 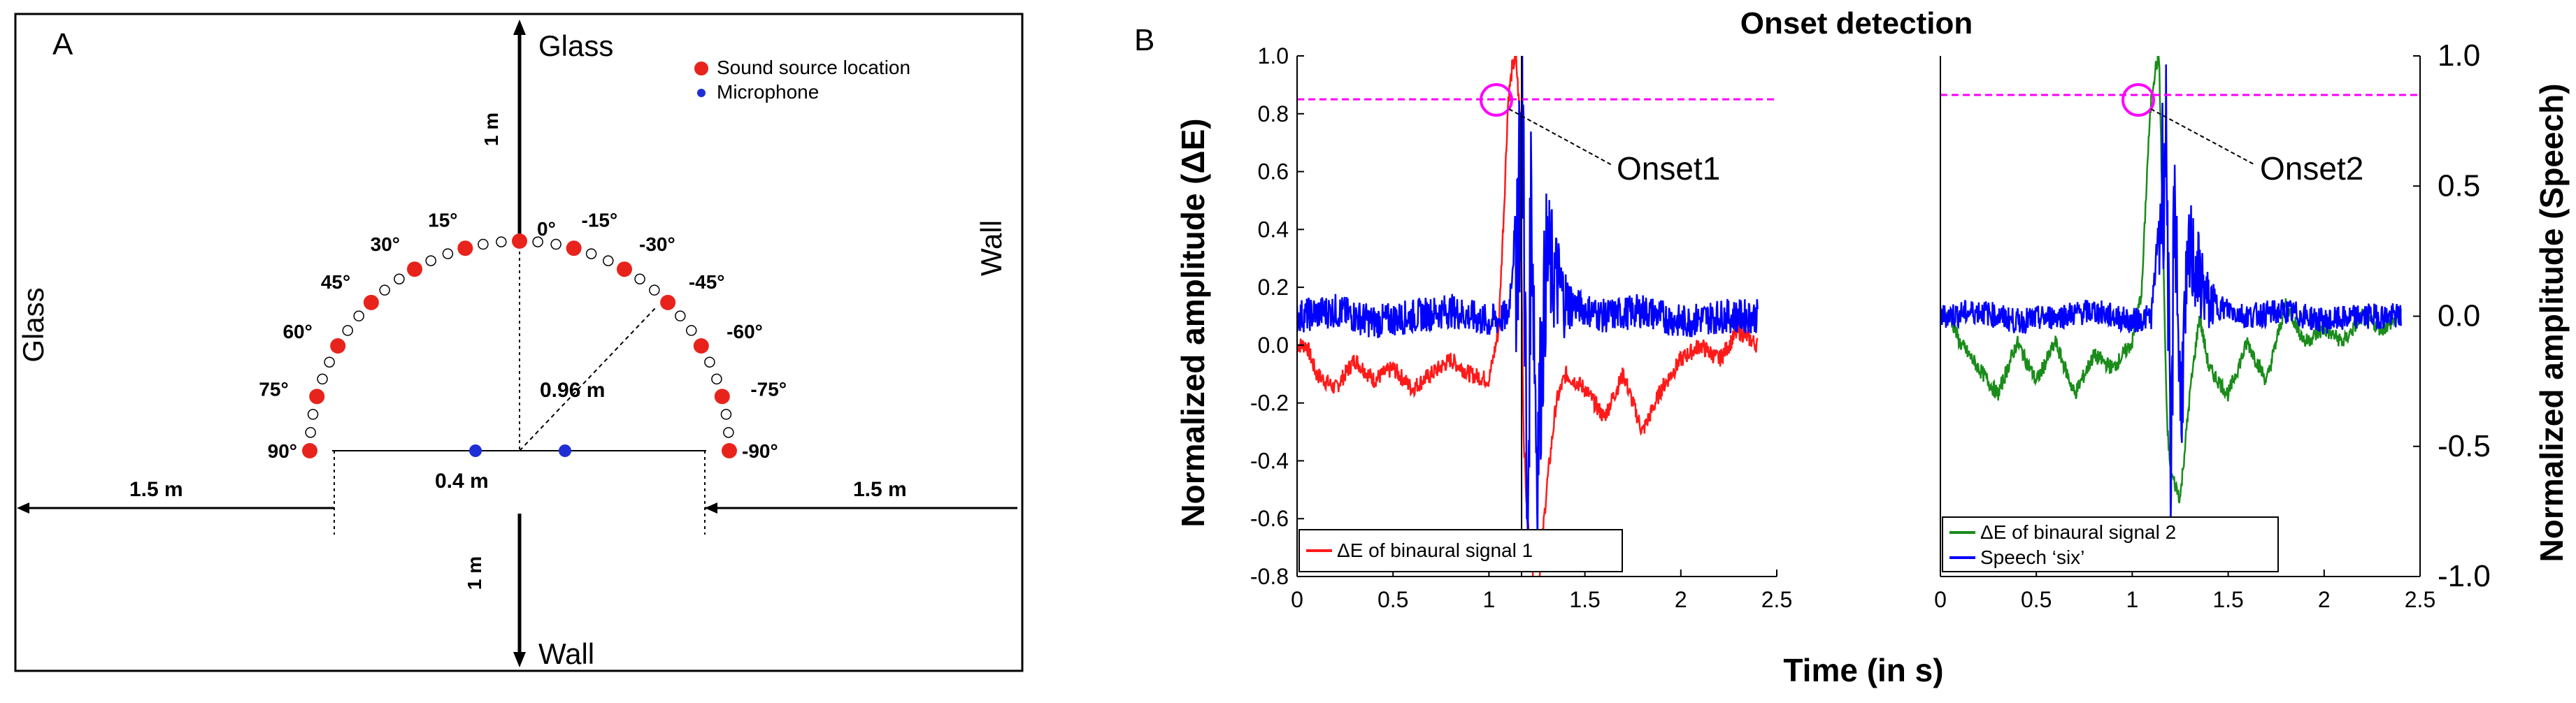 What do you see at coordinates (156, 490) in the screenshot?
I see `left-distance-label: 1.5 m` at bounding box center [156, 490].